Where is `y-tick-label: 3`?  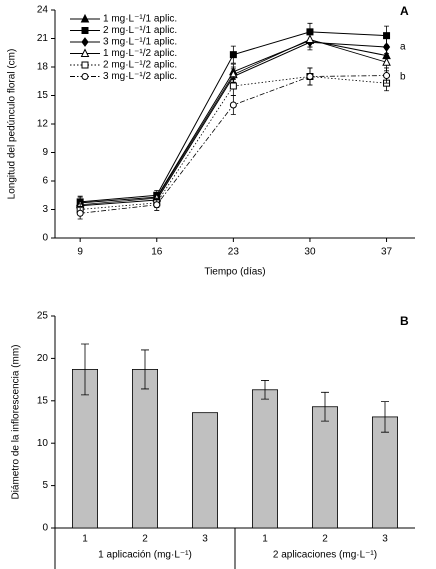
y-tick-label: 3 is located at coordinates (45, 209).